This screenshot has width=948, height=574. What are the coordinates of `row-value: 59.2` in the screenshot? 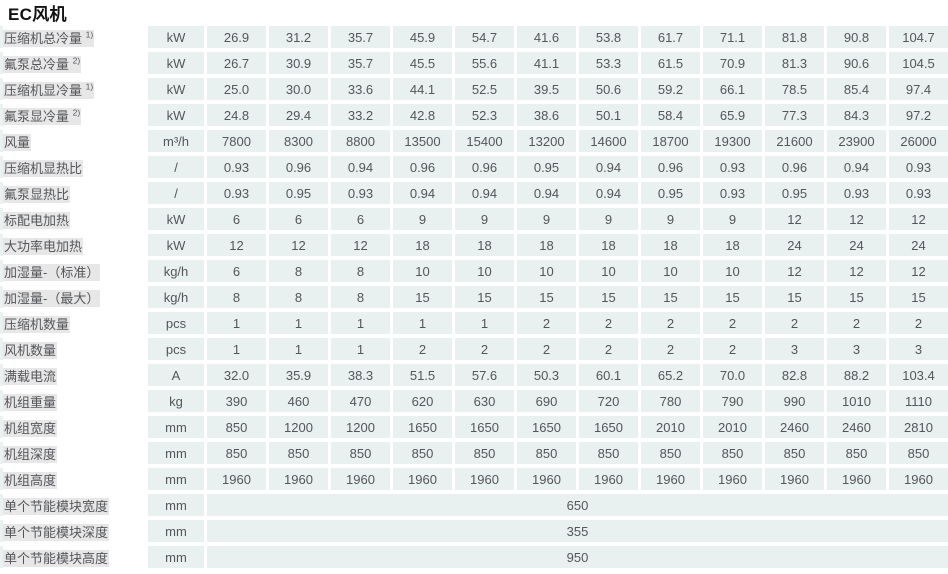 It's located at (670, 89).